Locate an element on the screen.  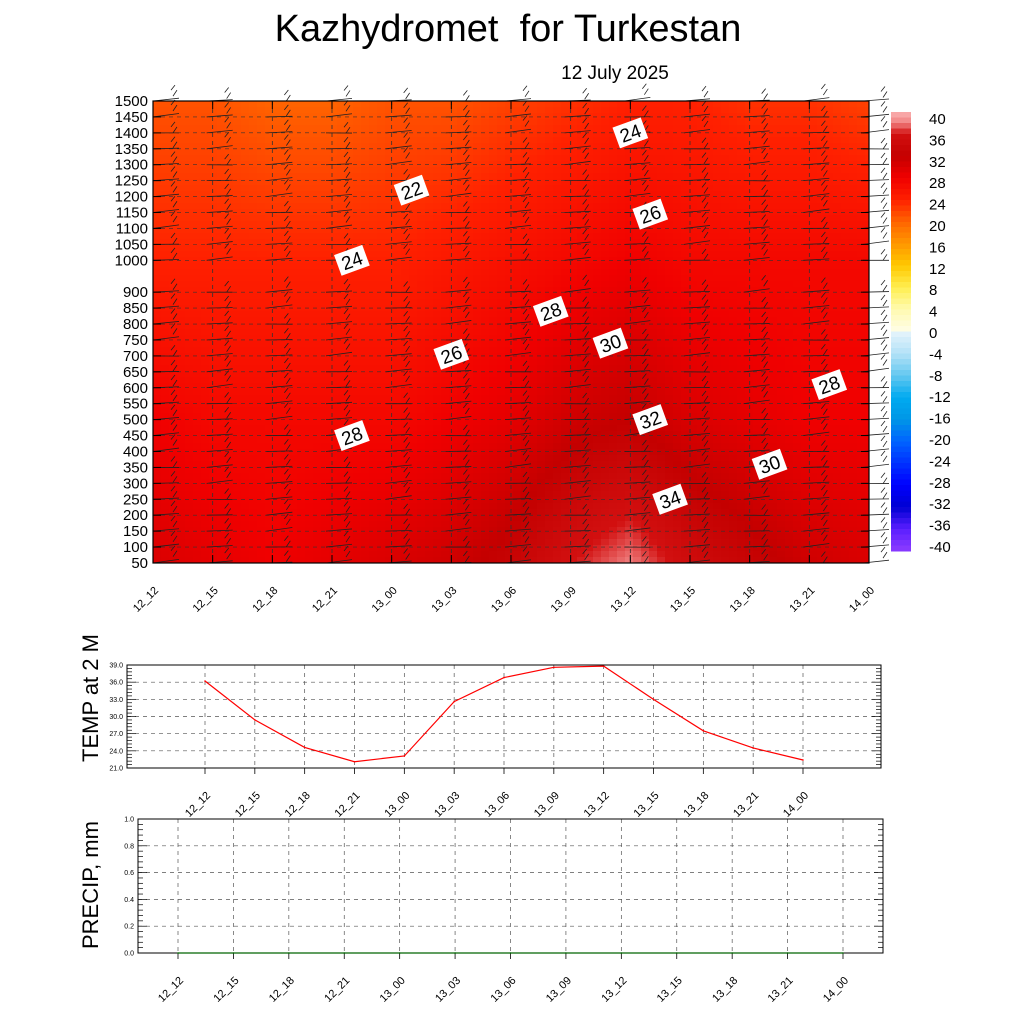
heatmap-ytick-label: 650 is located at coordinates (135, 372).